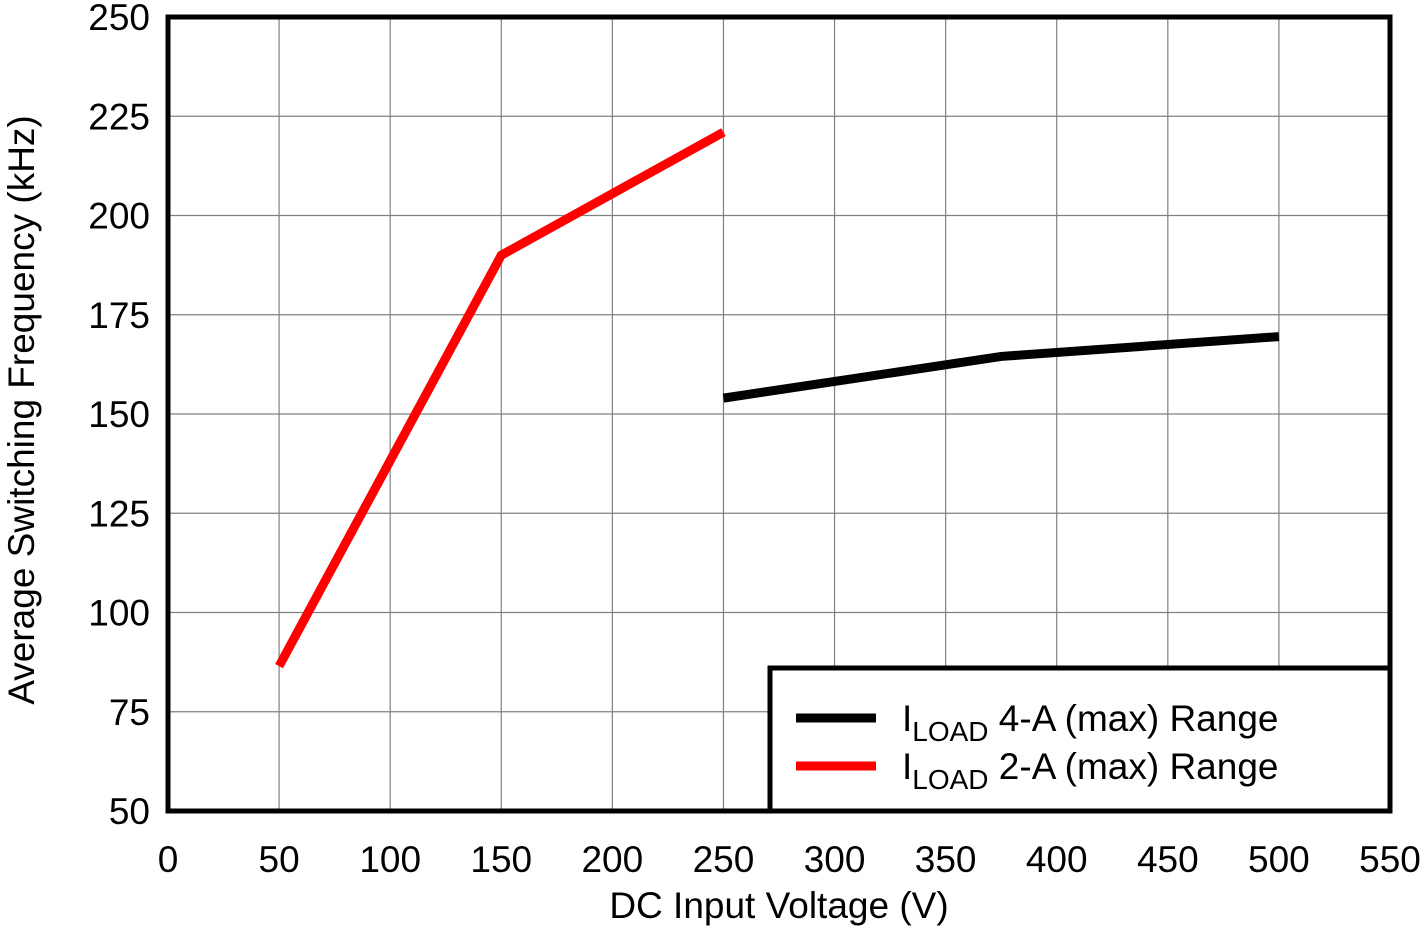 This screenshot has width=1425, height=929. What do you see at coordinates (129, 712) in the screenshot?
I see `y-tick-label: 75` at bounding box center [129, 712].